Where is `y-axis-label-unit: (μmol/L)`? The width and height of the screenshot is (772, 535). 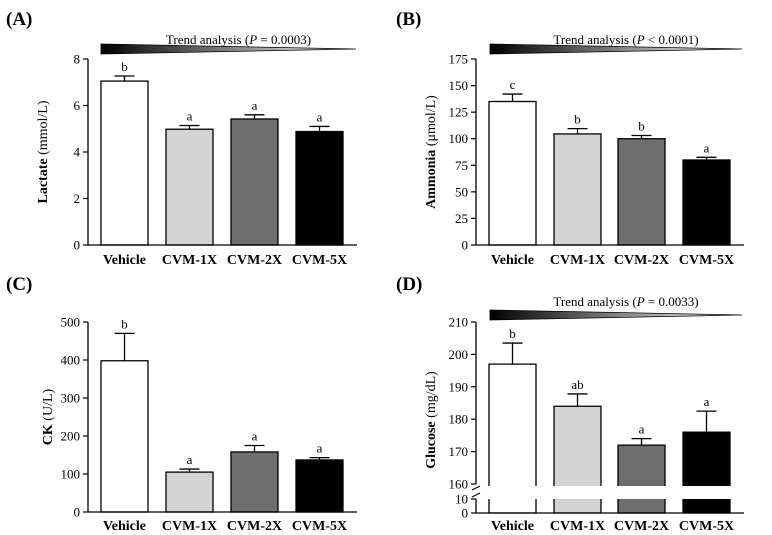
y-axis-label-unit: (μmol/L) is located at coordinates (431, 122).